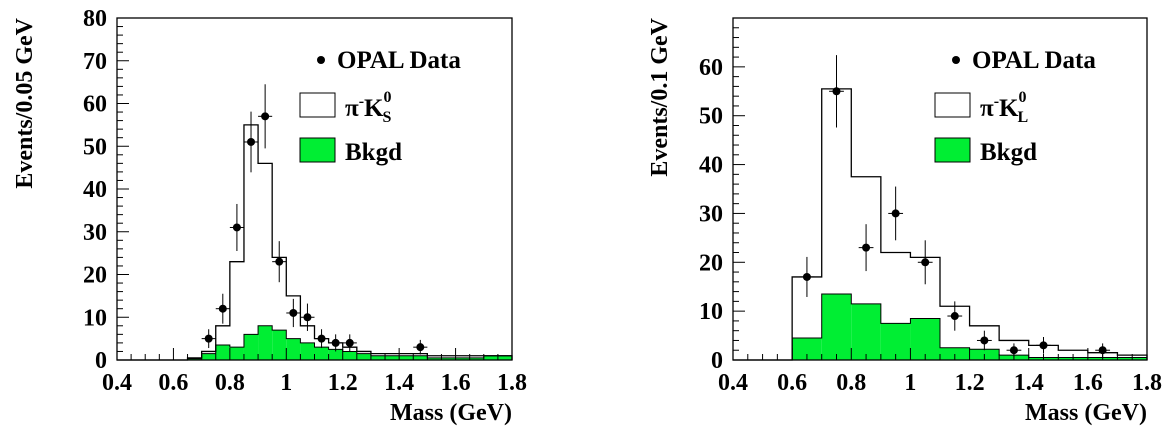 The width and height of the screenshot is (1170, 442). I want to click on y-axis-label: Events/0.05 GeV, so click(25, 102).